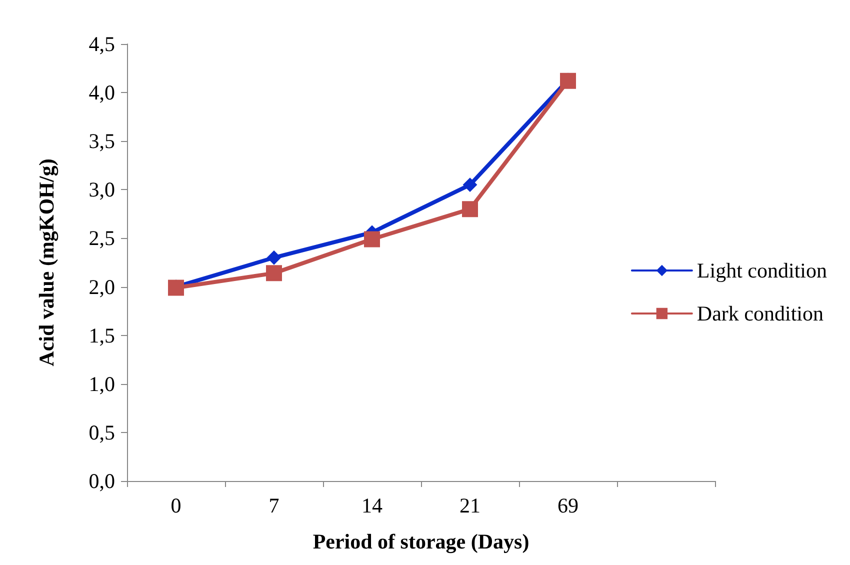 This screenshot has height=565, width=850. What do you see at coordinates (101, 286) in the screenshot?
I see `y-tick-label: 2,0` at bounding box center [101, 286].